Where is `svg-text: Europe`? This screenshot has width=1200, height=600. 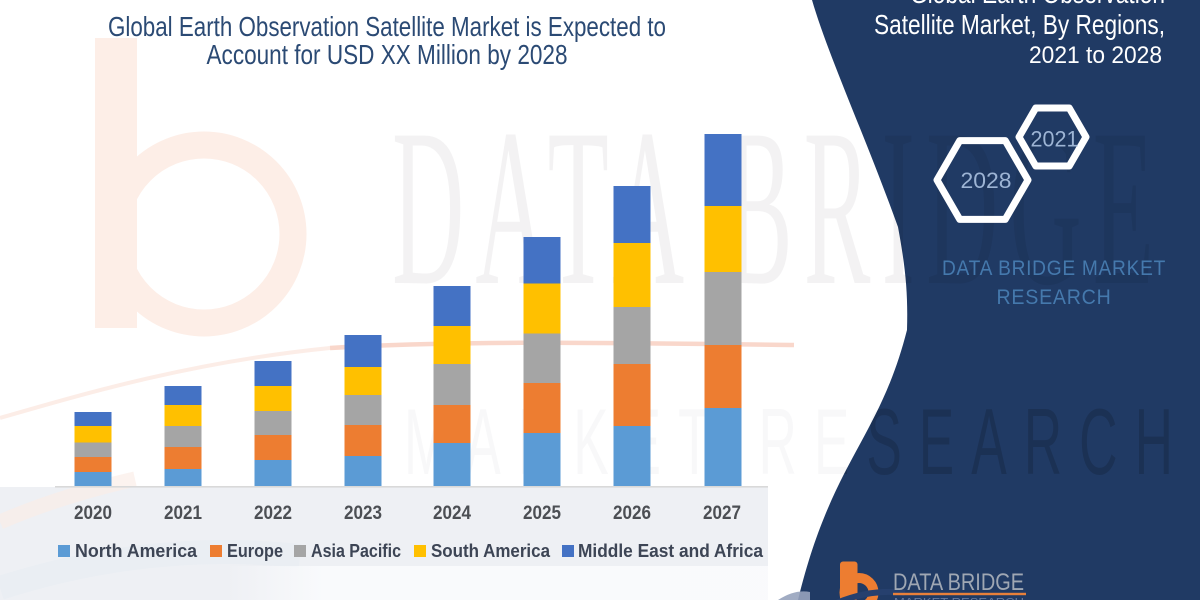
svg-text: Europe is located at coordinates (255, 550).